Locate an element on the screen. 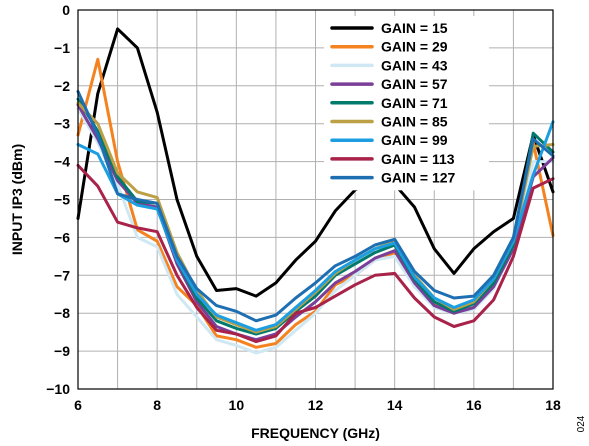 This screenshot has width=589, height=446. x-tick-label: 18 is located at coordinates (553, 405).